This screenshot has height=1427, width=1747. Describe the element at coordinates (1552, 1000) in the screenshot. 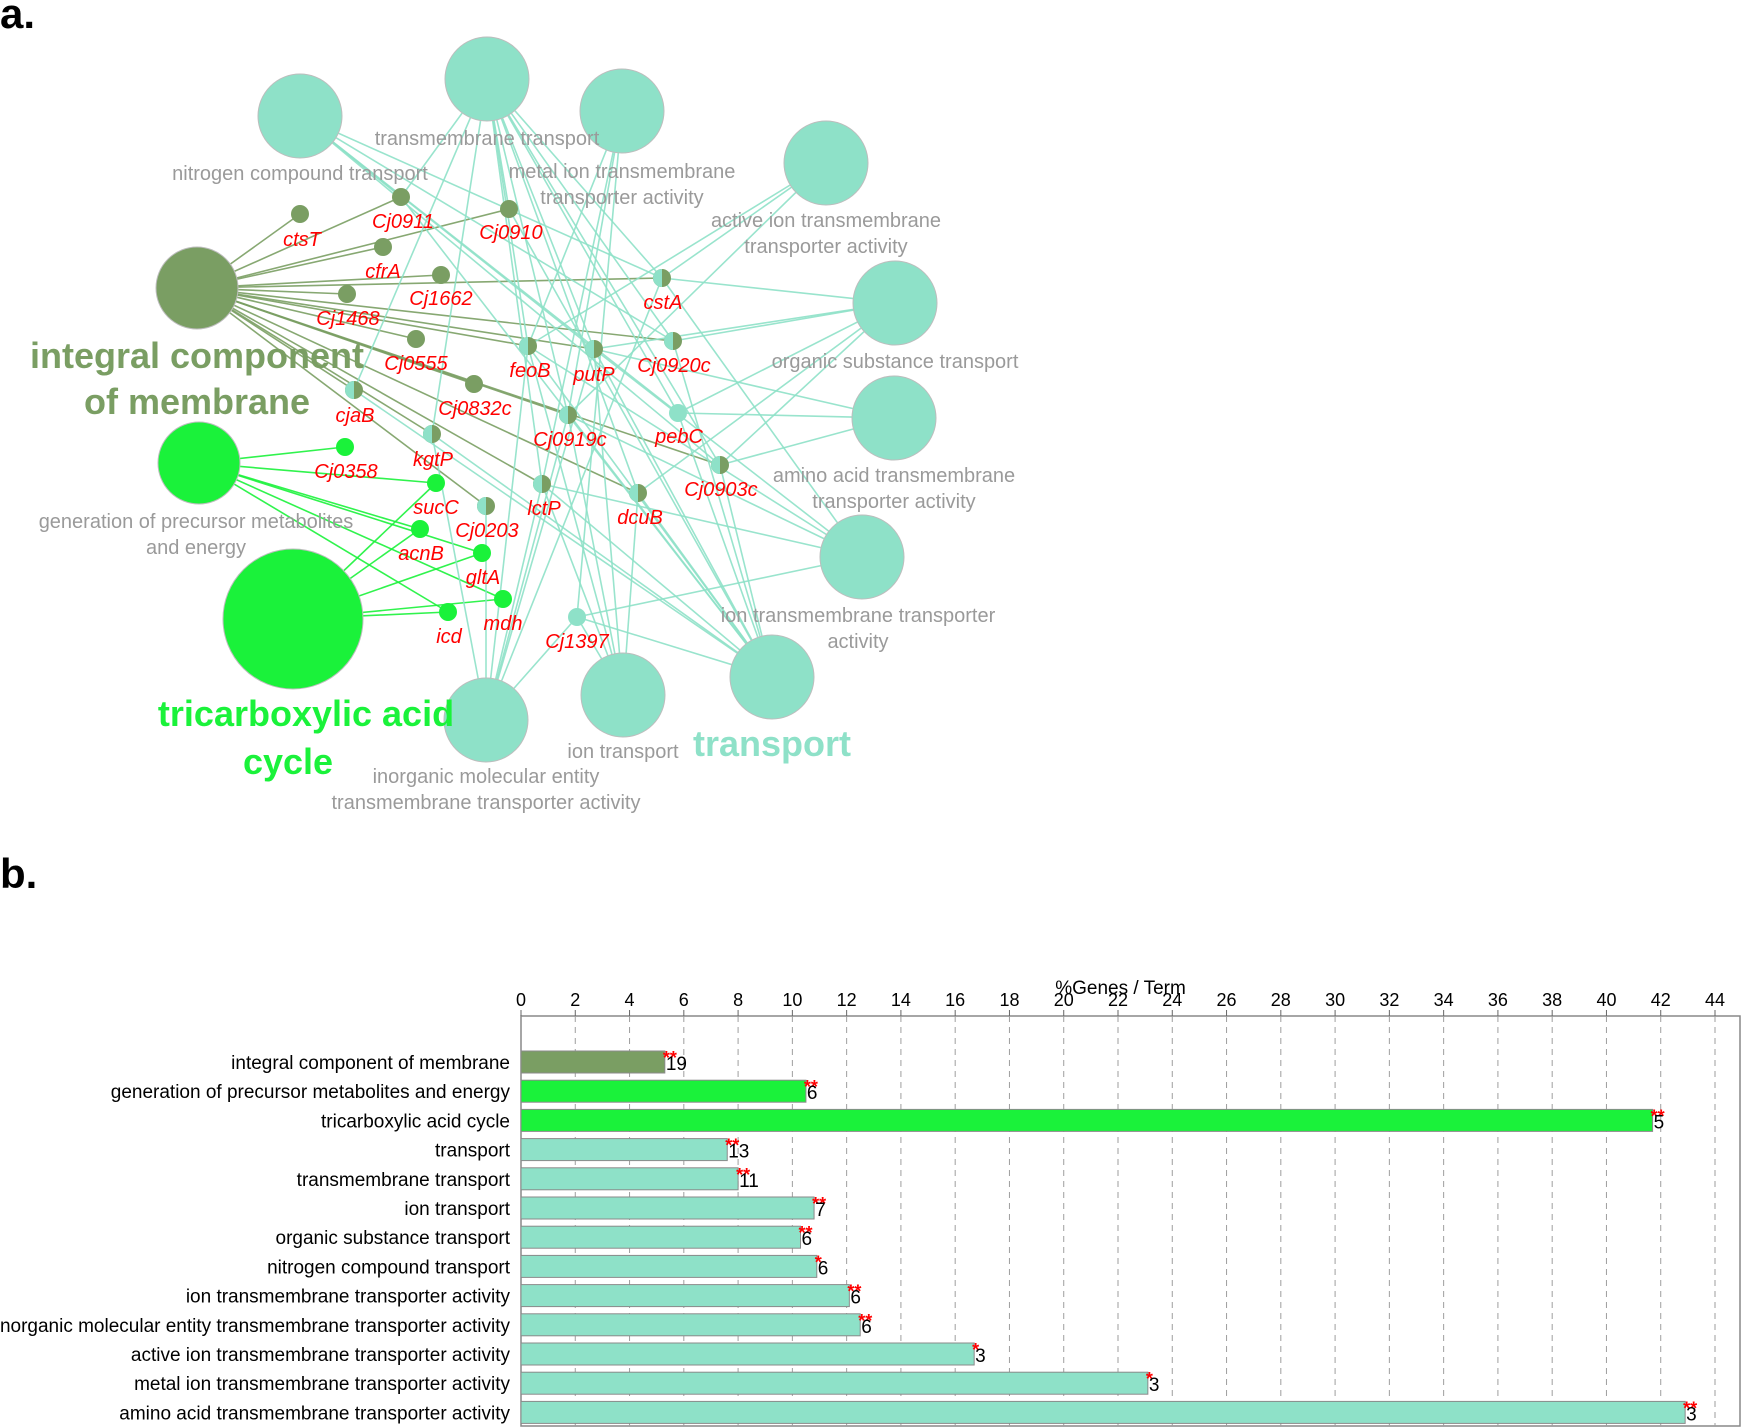

I see `x-tick-label-38: 38` at that location.